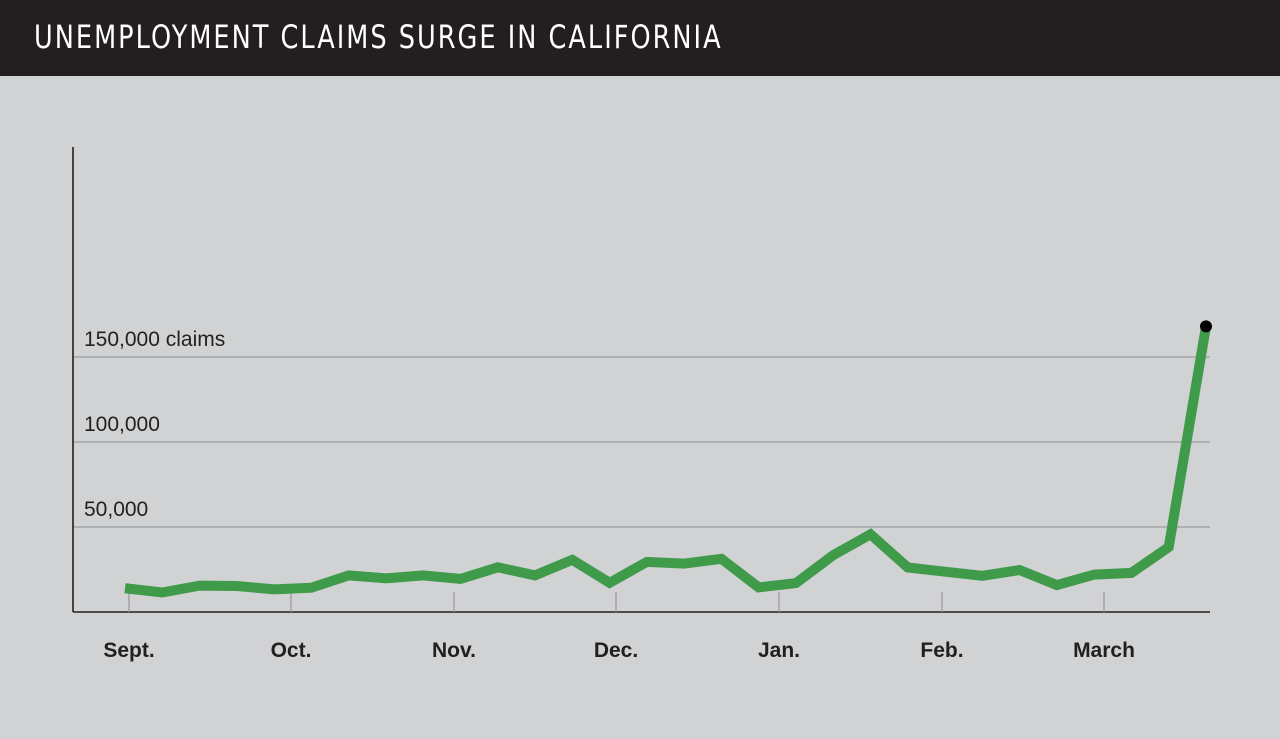 This screenshot has width=1280, height=739. Describe the element at coordinates (1104, 650) in the screenshot. I see `x-tick-label: March` at that location.